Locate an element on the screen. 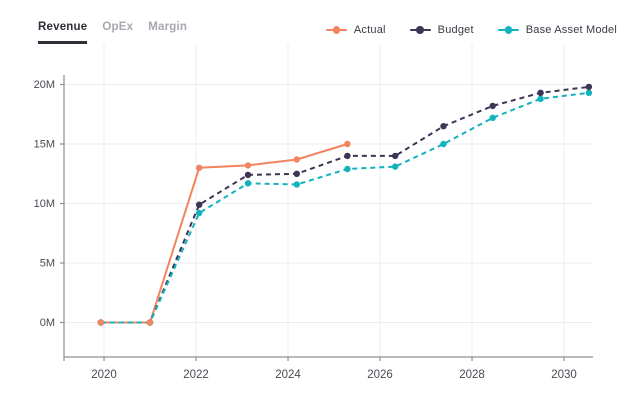  tab-margin: Margin is located at coordinates (168, 27).